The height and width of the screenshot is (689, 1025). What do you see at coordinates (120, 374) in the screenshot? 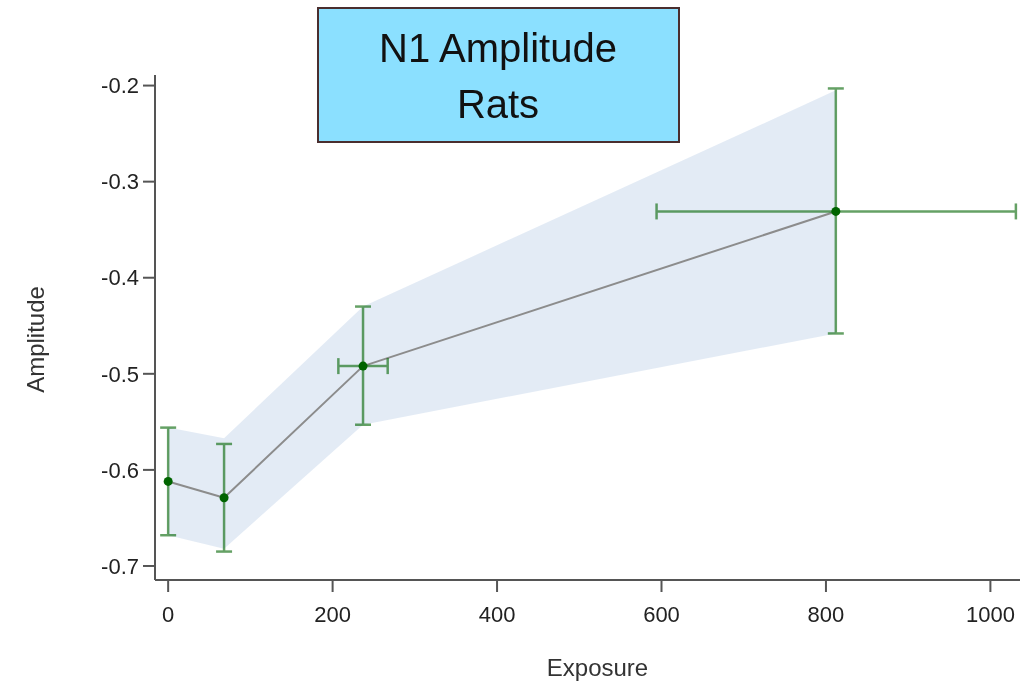
I see `y-tick-label: -0.5` at bounding box center [120, 374].